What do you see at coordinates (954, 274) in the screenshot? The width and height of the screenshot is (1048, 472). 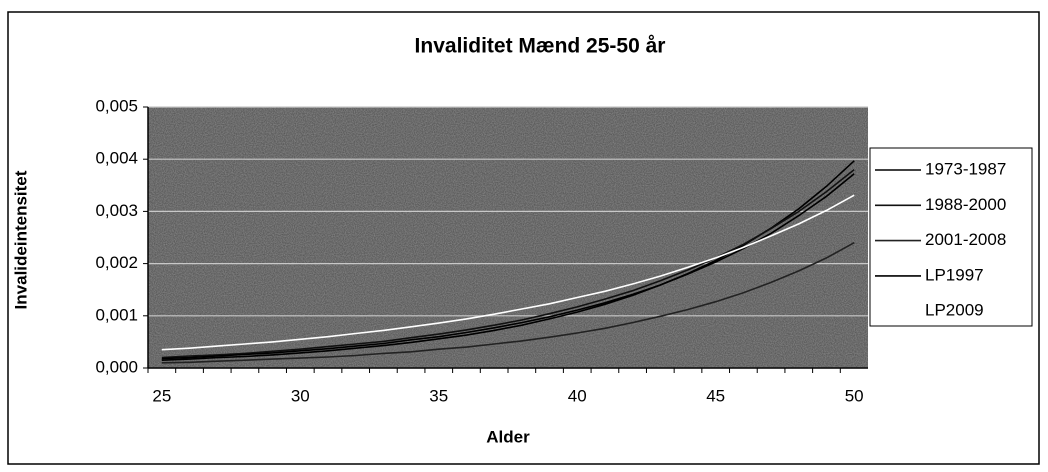 I see `legend-label: LP1997` at bounding box center [954, 274].